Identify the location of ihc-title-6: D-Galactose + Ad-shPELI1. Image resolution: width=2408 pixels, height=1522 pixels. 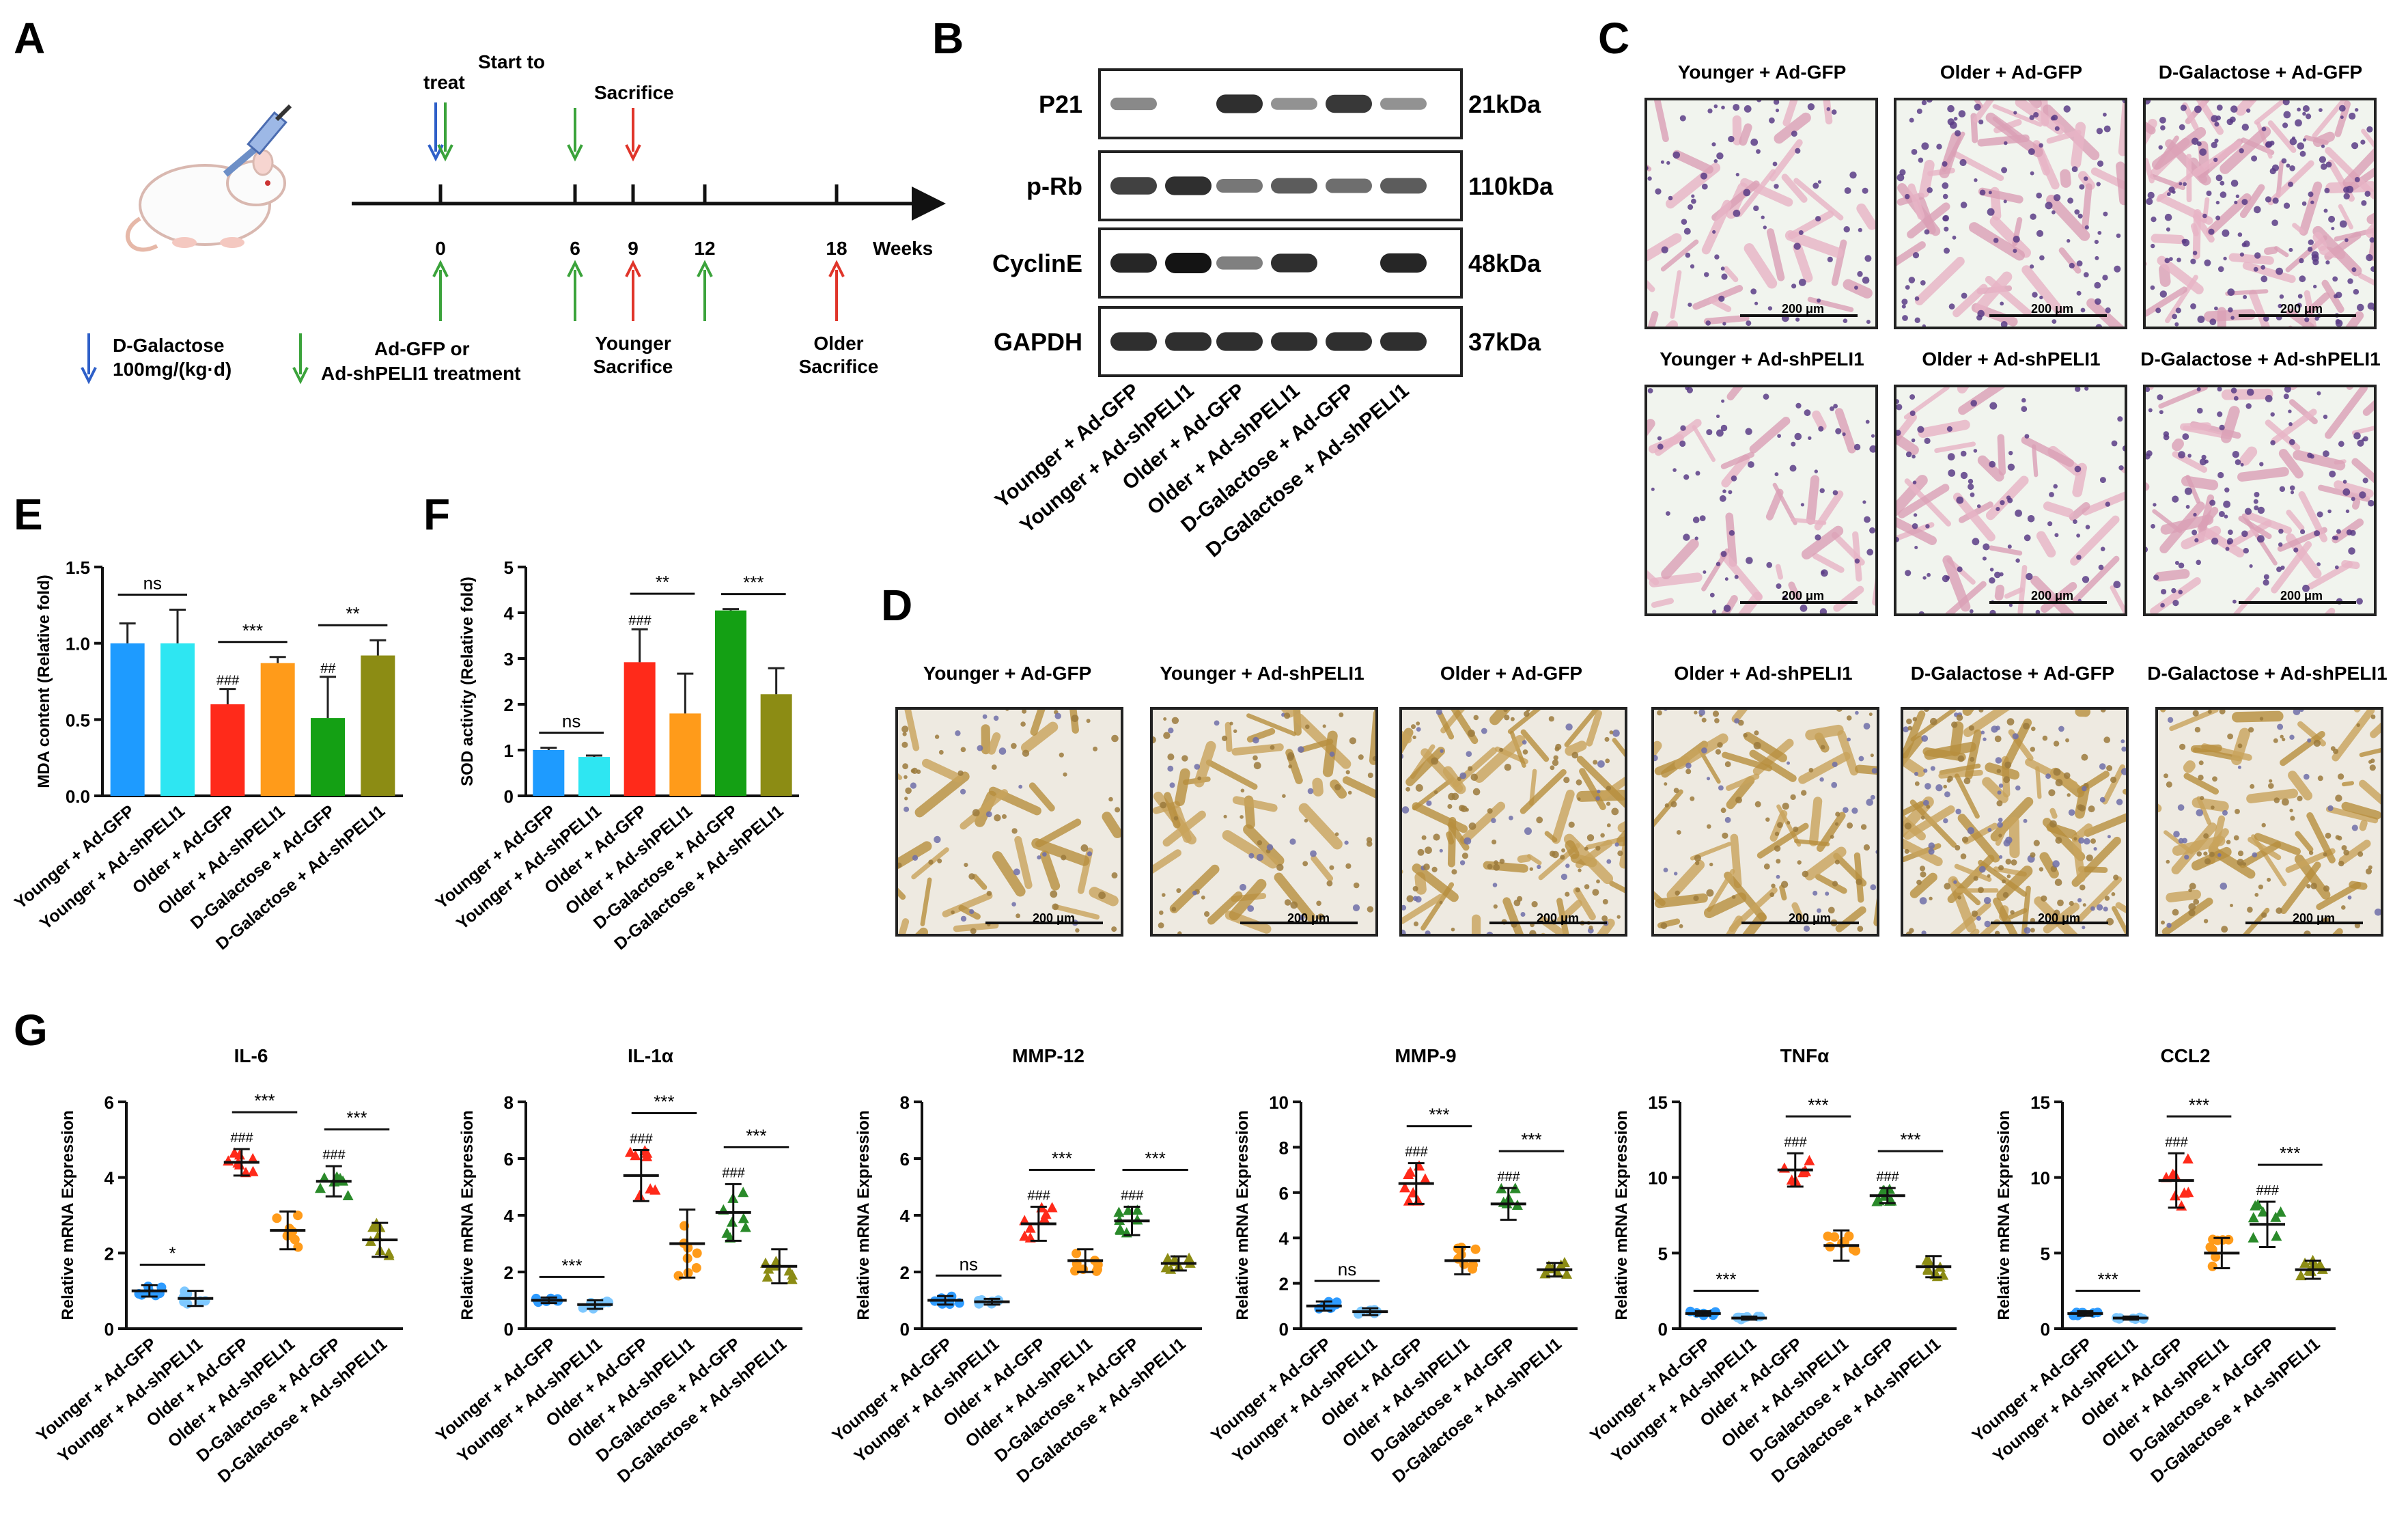
(2267, 673).